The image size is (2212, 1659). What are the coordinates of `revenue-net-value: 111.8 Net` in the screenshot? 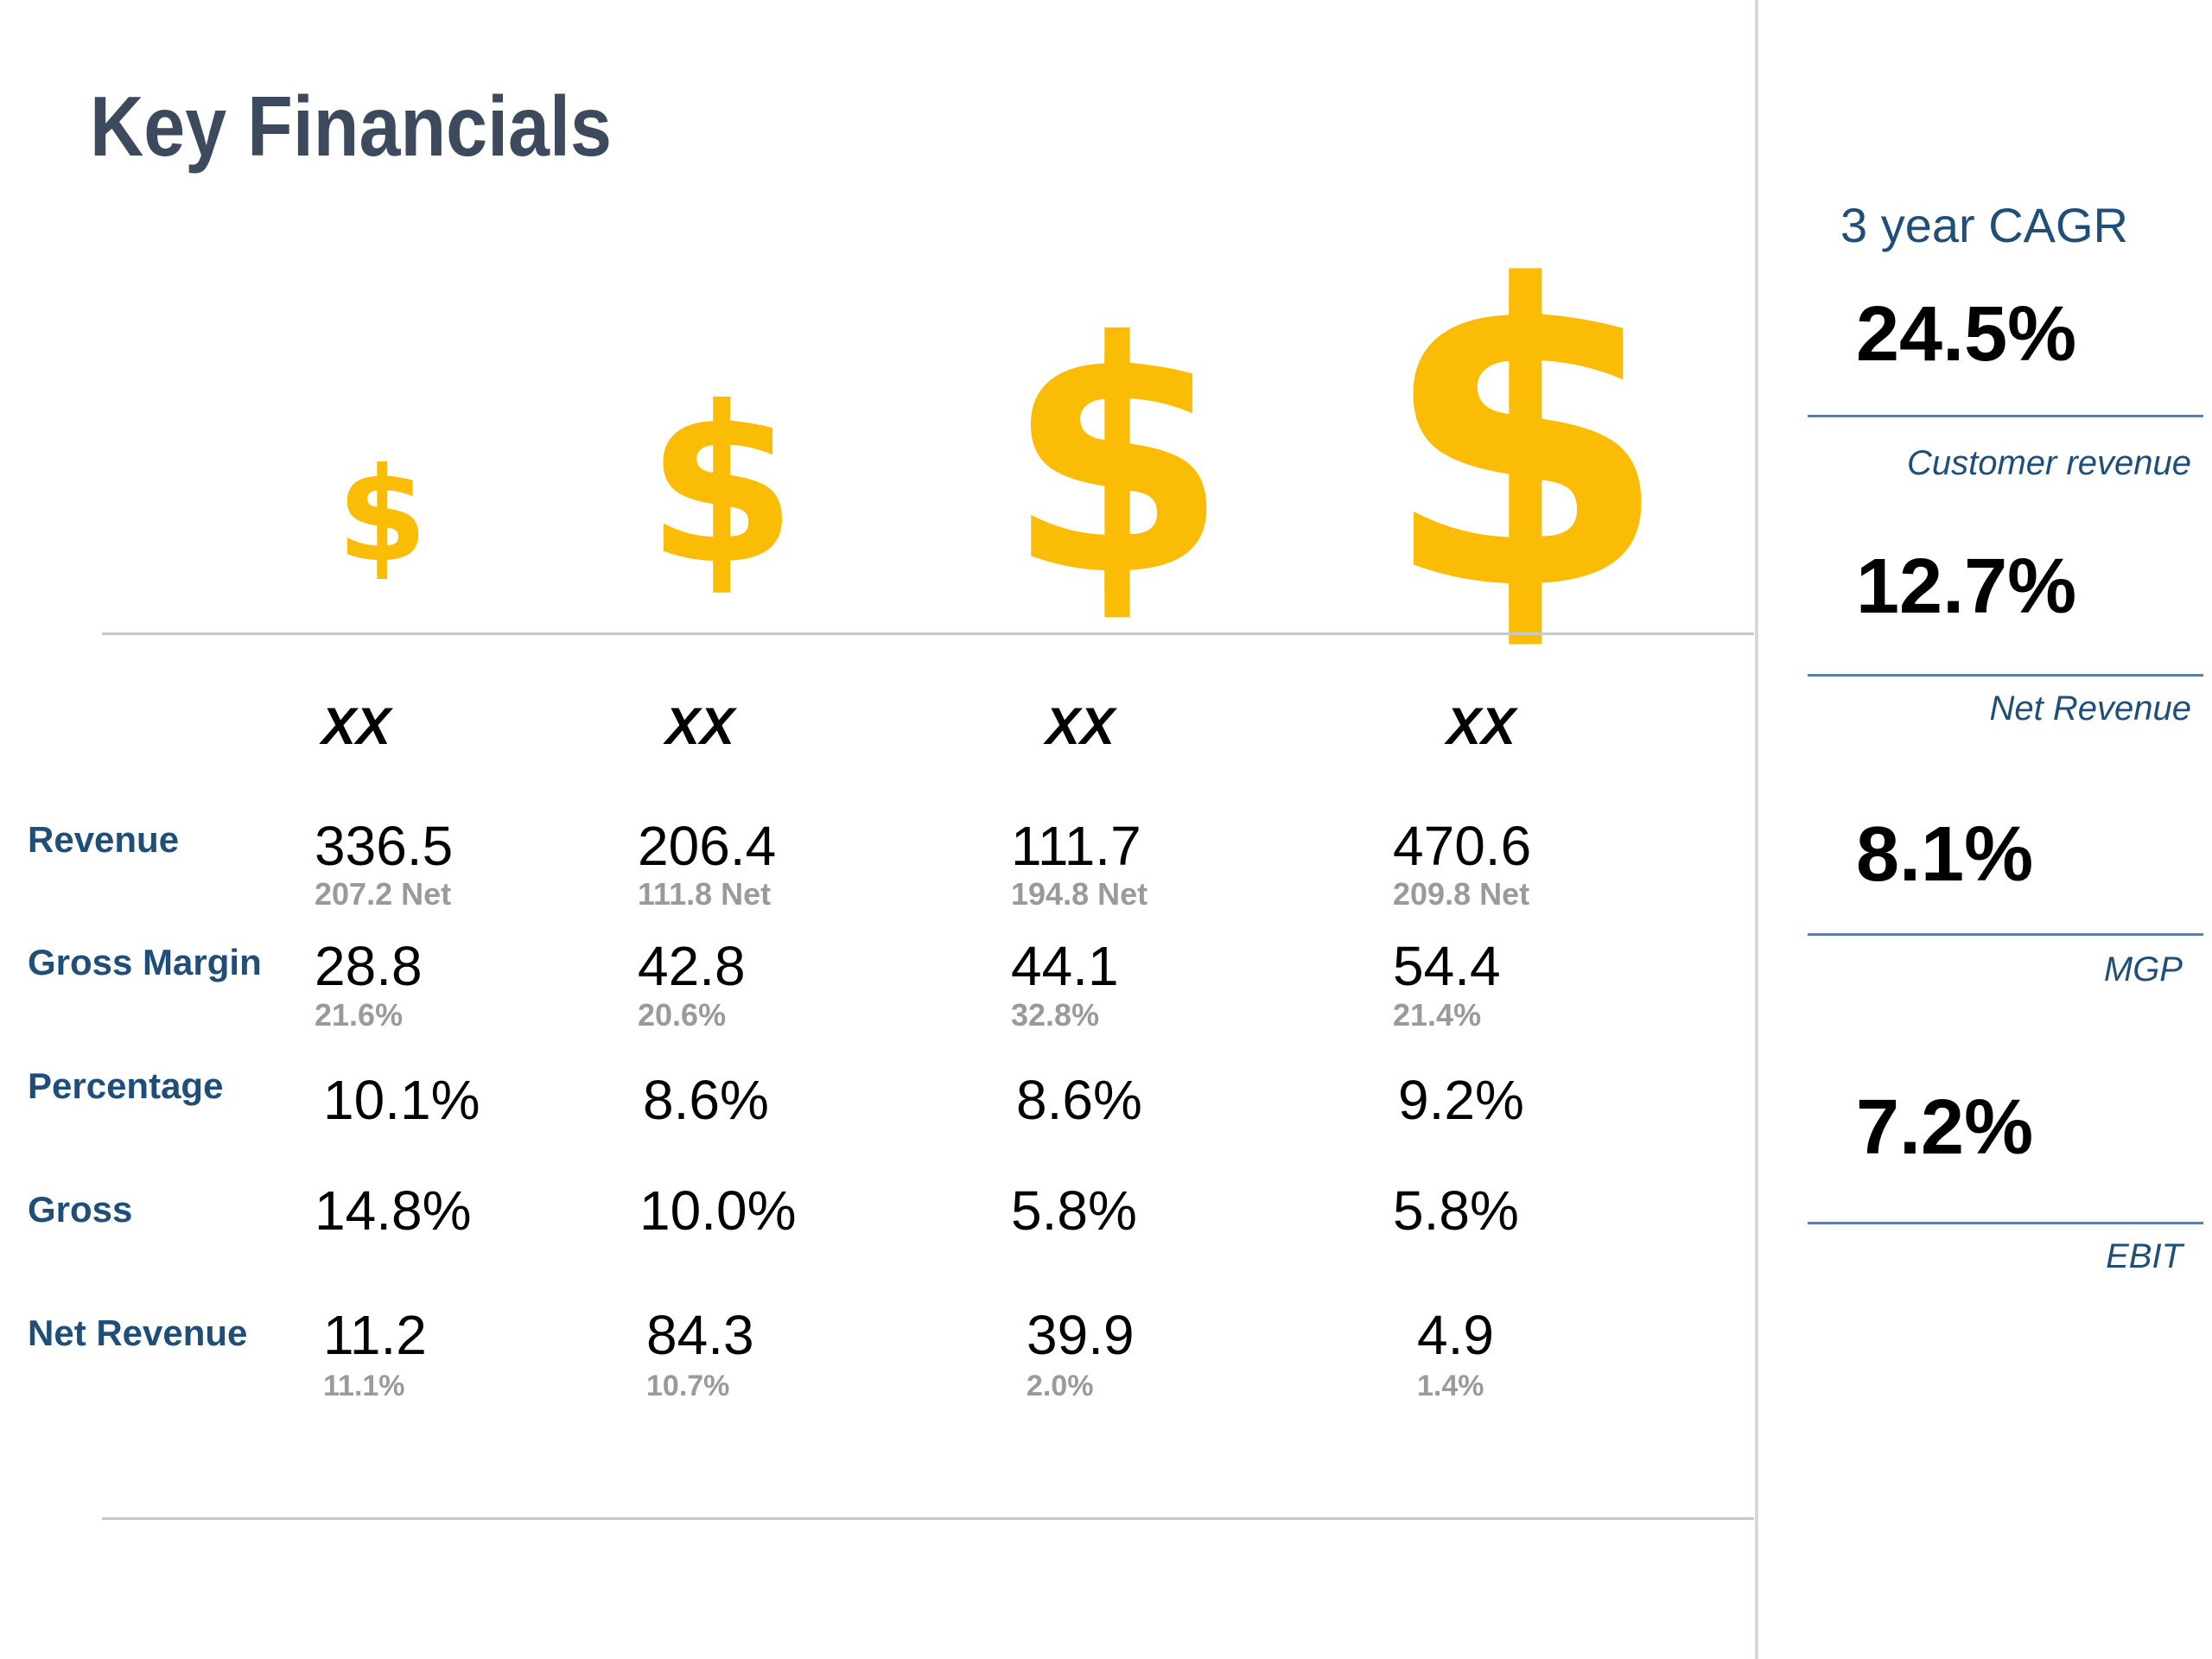 It's located at (705, 894).